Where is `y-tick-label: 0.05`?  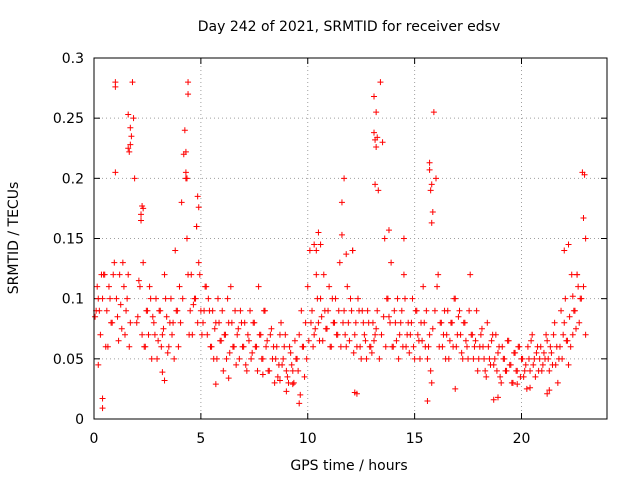
y-tick-label: 0.05 is located at coordinates (68, 360).